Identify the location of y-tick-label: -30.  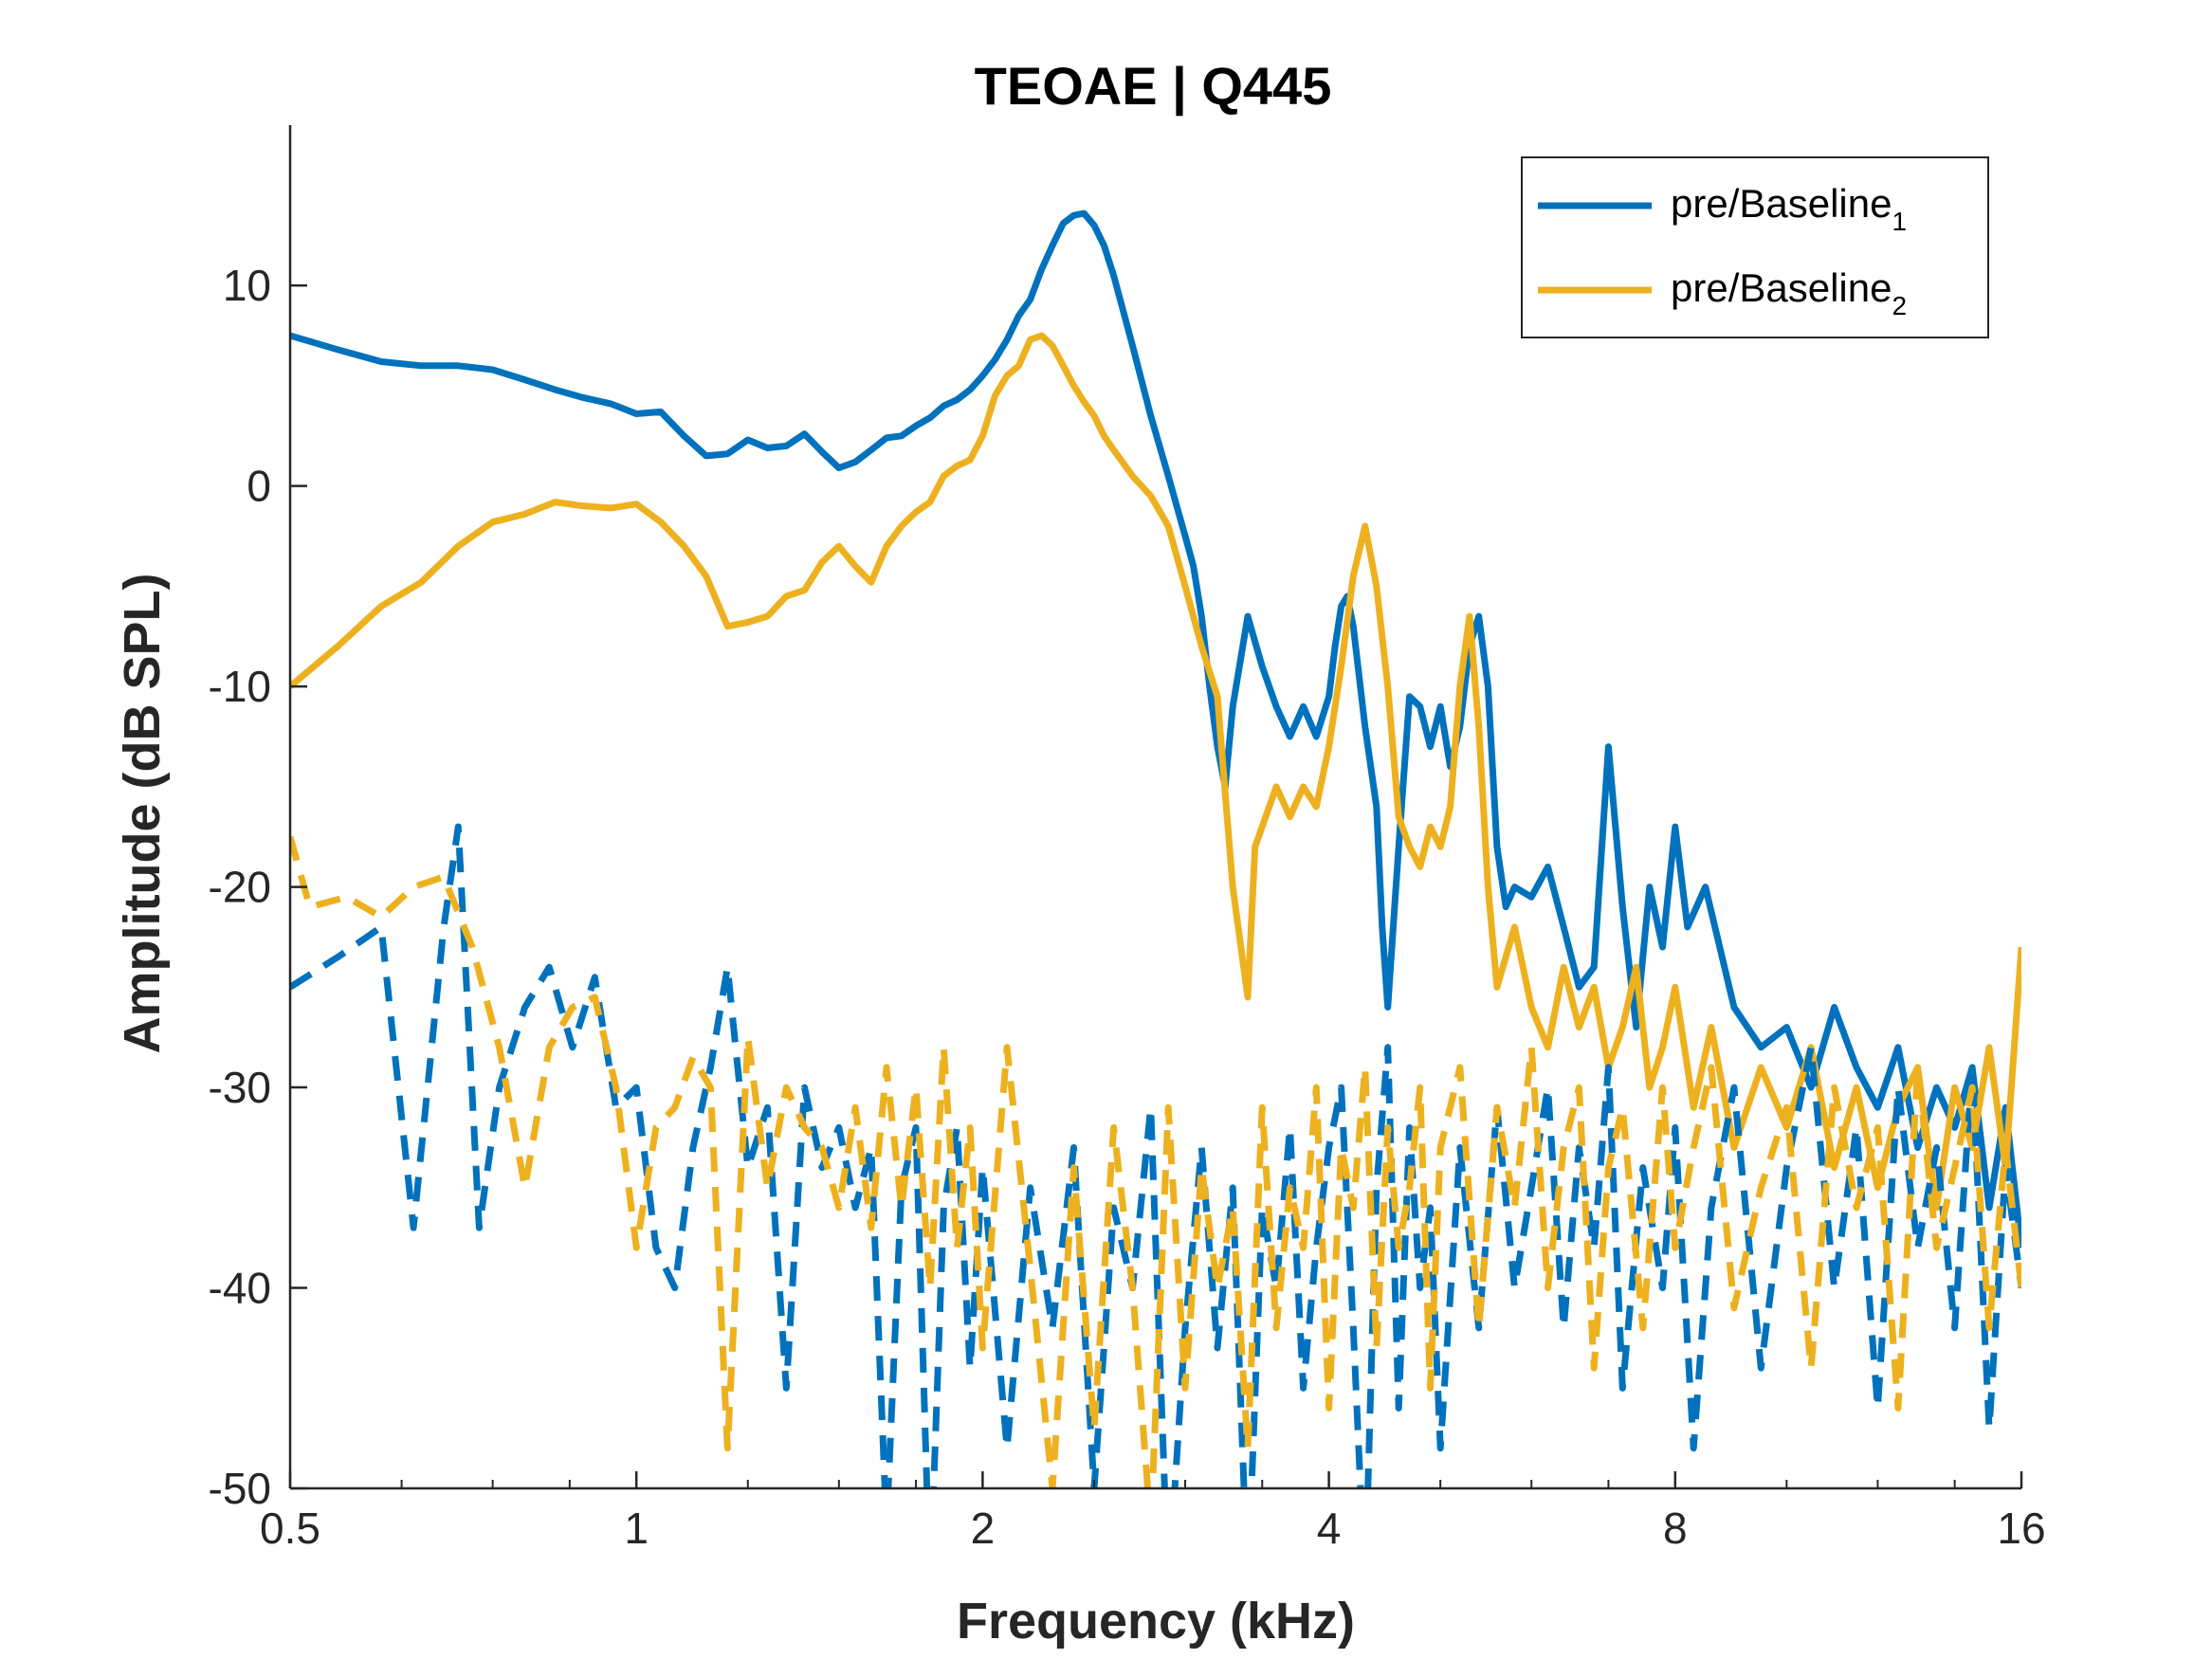
(240, 1087).